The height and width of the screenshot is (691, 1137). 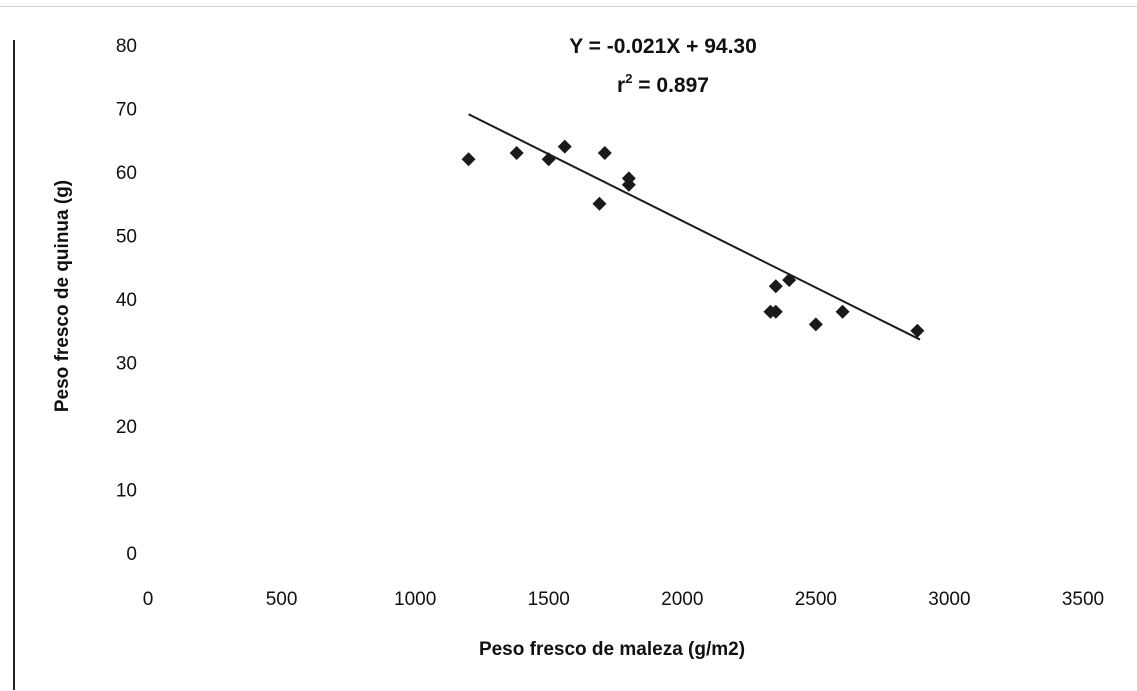 I want to click on x-tick-label: 2000, so click(x=682, y=599).